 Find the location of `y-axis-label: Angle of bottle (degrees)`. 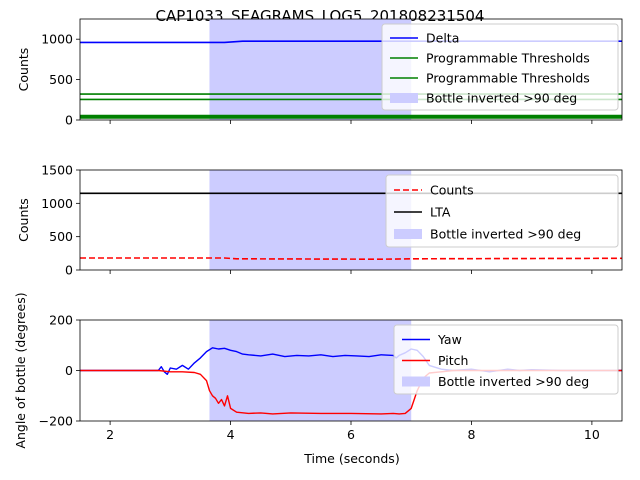

y-axis-label: Angle of bottle (degrees) is located at coordinates (20, 370).